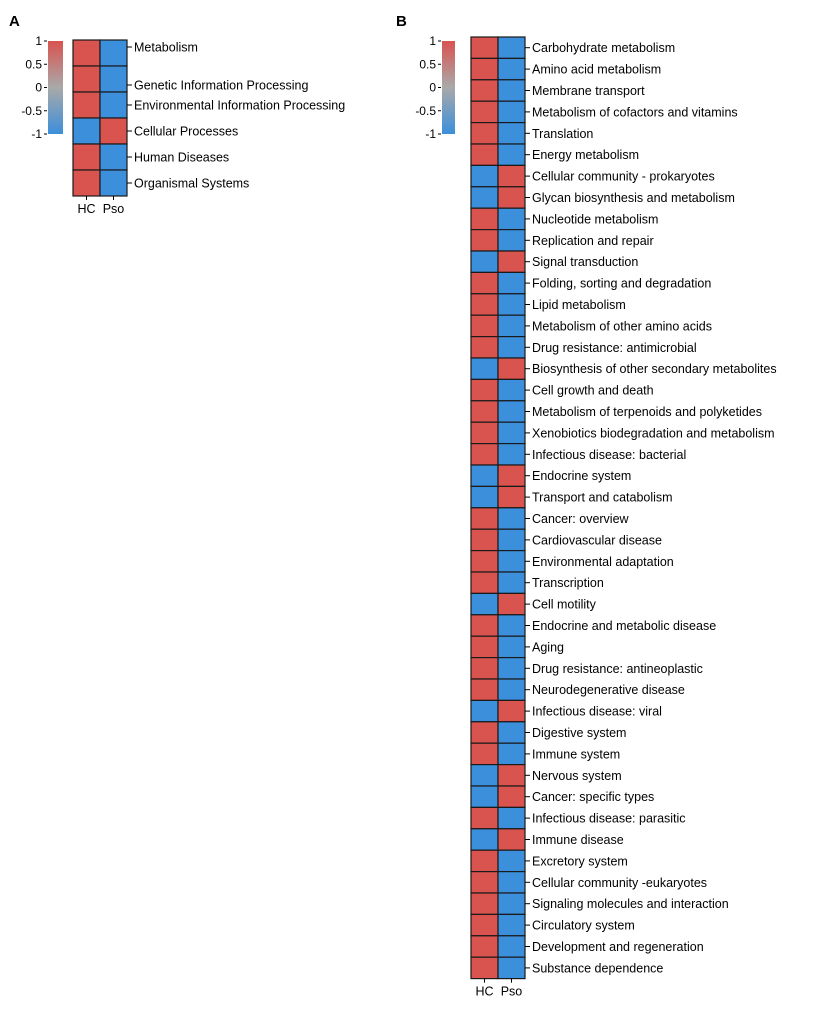  Describe the element at coordinates (579, 305) in the screenshot. I see `panel-b-row-label: Lipid metabolism` at that location.